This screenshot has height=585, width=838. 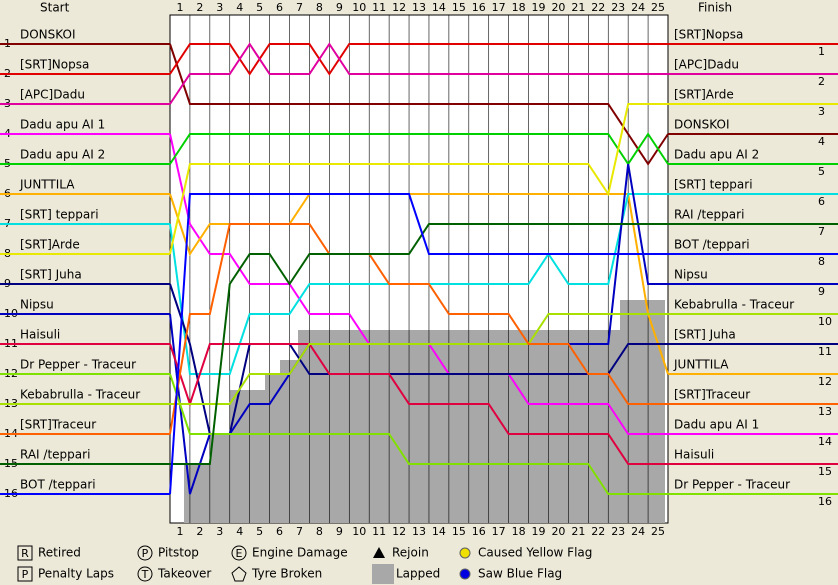 I want to click on legend-label: Rejoin, so click(x=410, y=553).